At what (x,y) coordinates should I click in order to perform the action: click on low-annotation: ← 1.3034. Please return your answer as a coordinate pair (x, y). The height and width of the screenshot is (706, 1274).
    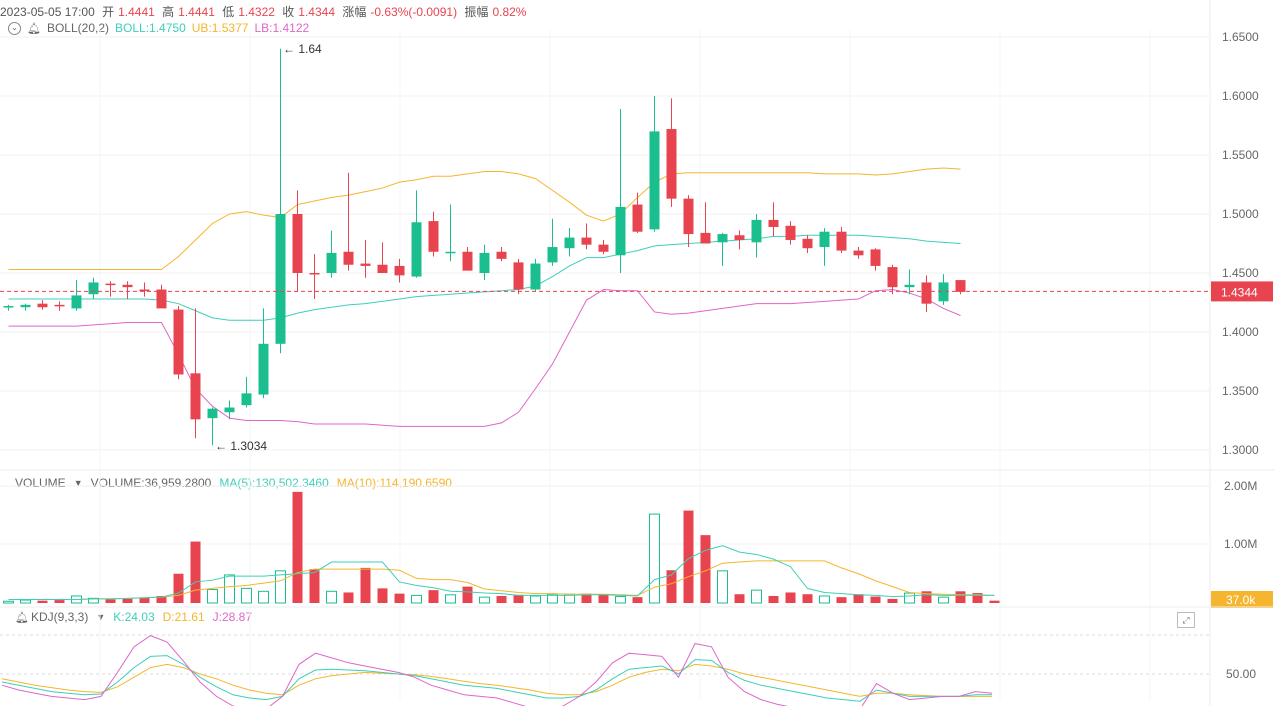
    Looking at the image, I should click on (241, 446).